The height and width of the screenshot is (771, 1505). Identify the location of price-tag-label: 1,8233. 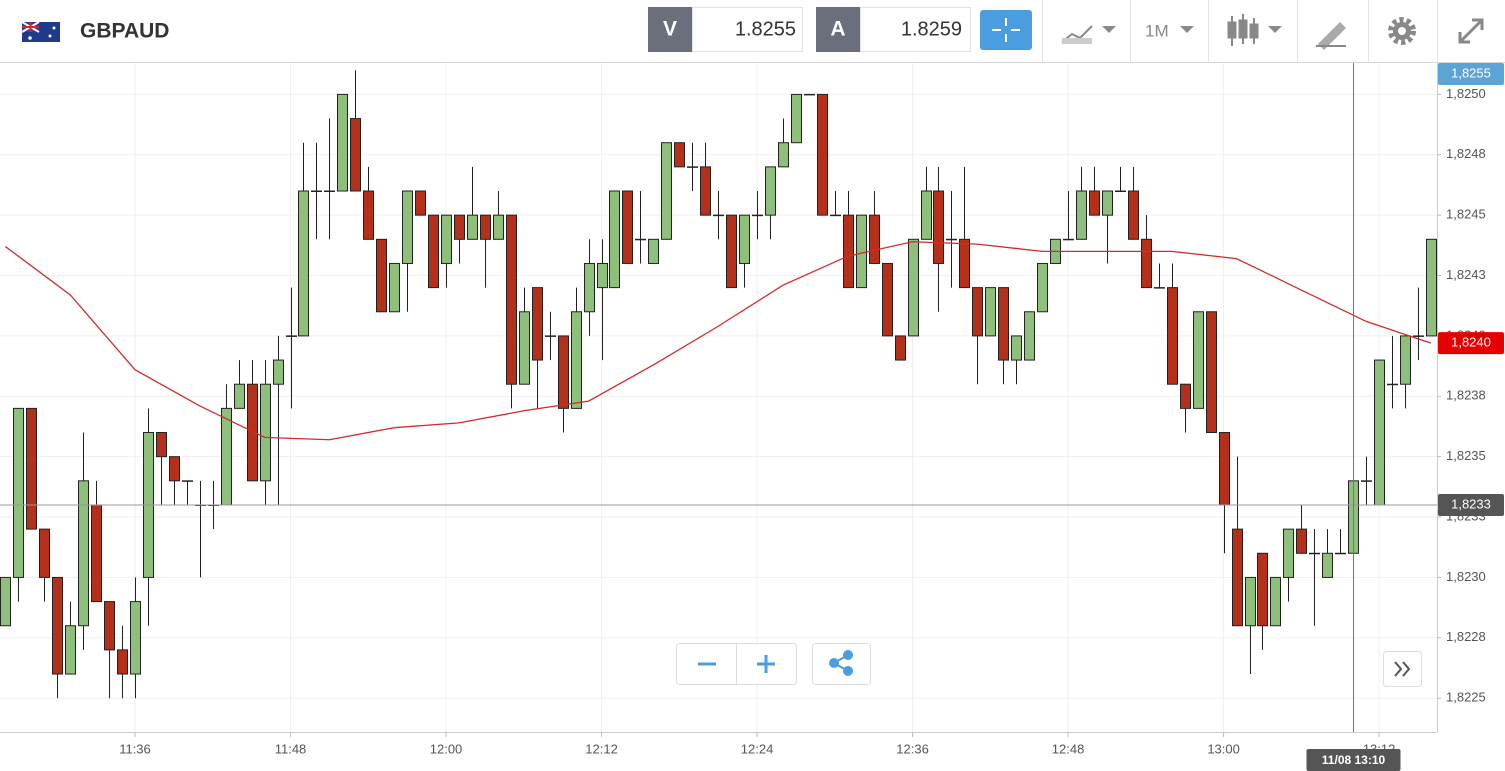
(1471, 503).